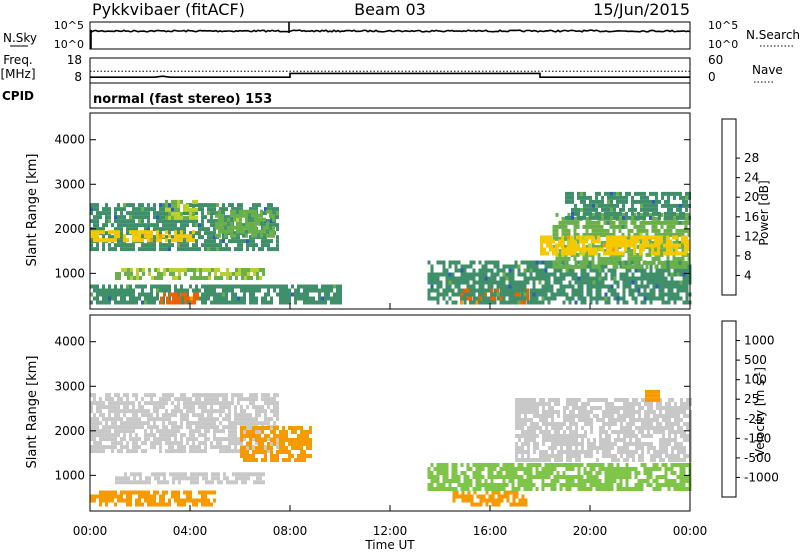 This screenshot has height=554, width=800. I want to click on beam-label: Beam 03, so click(390, 9).